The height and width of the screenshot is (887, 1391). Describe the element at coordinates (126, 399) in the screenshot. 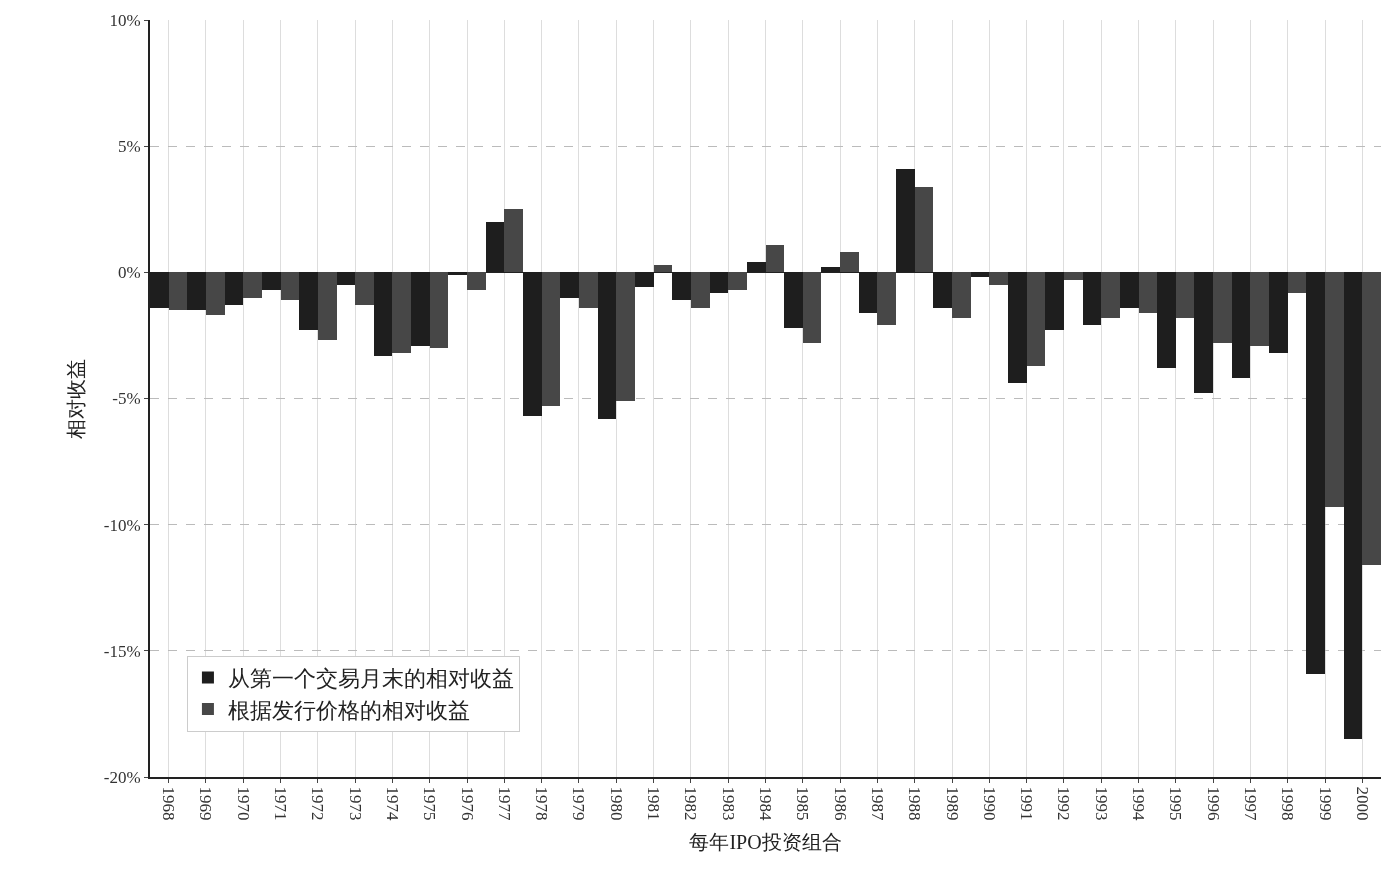

I see `y-tick-label: -5%` at that location.